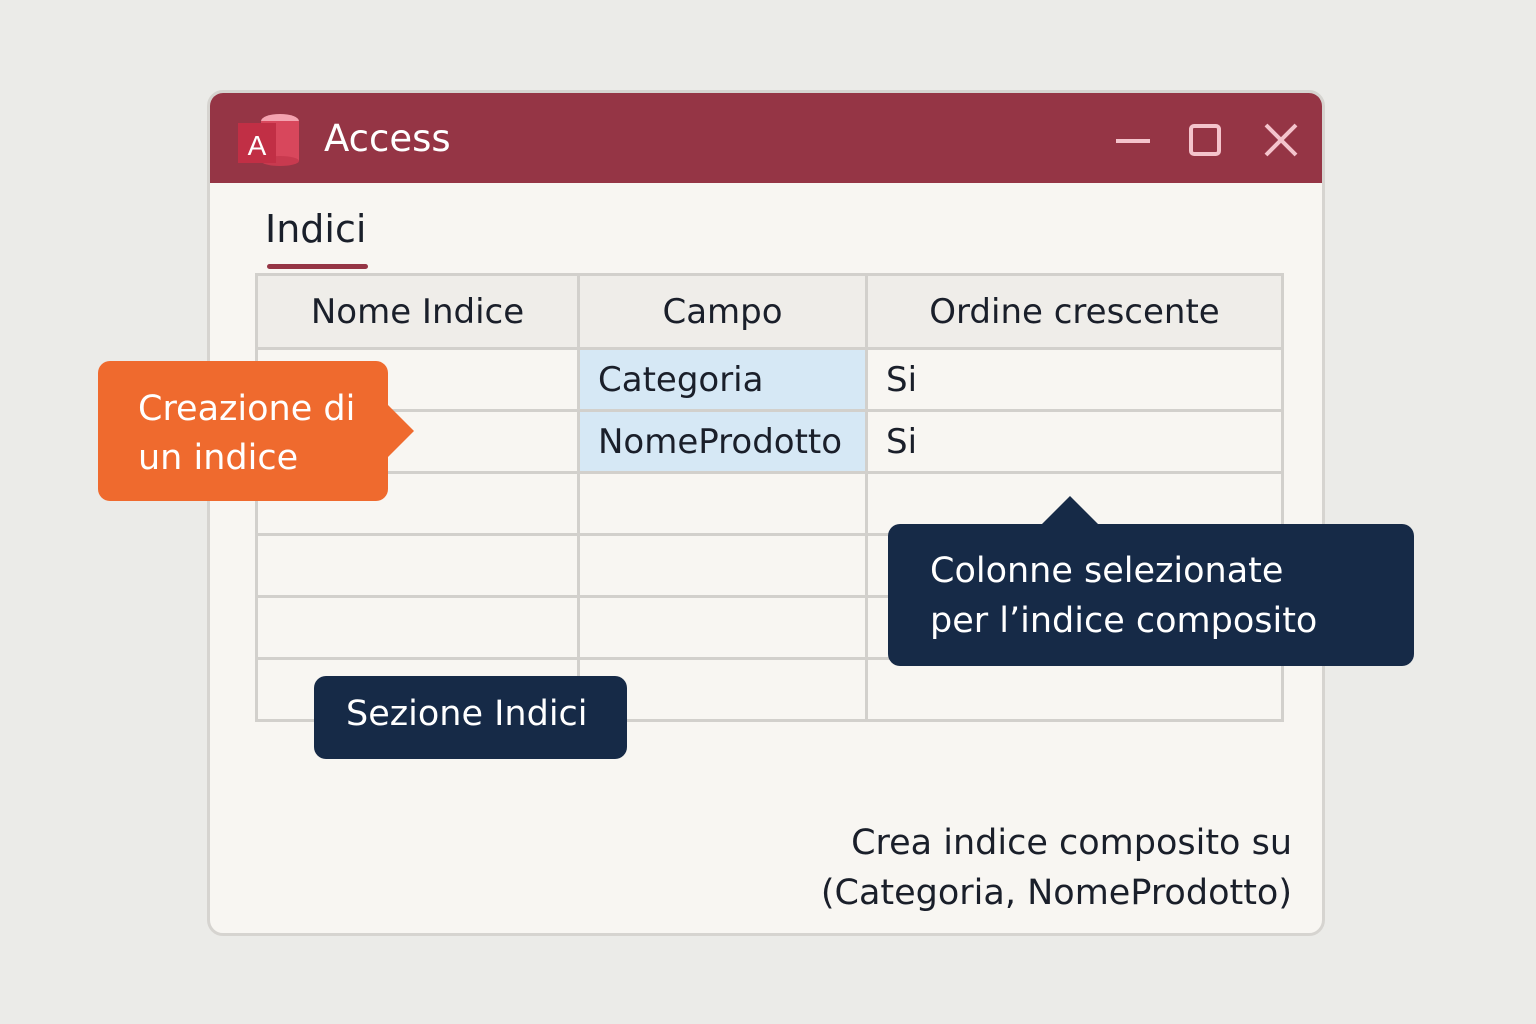 The image size is (1536, 1024). I want to click on title-bar: A Access, so click(766, 138).